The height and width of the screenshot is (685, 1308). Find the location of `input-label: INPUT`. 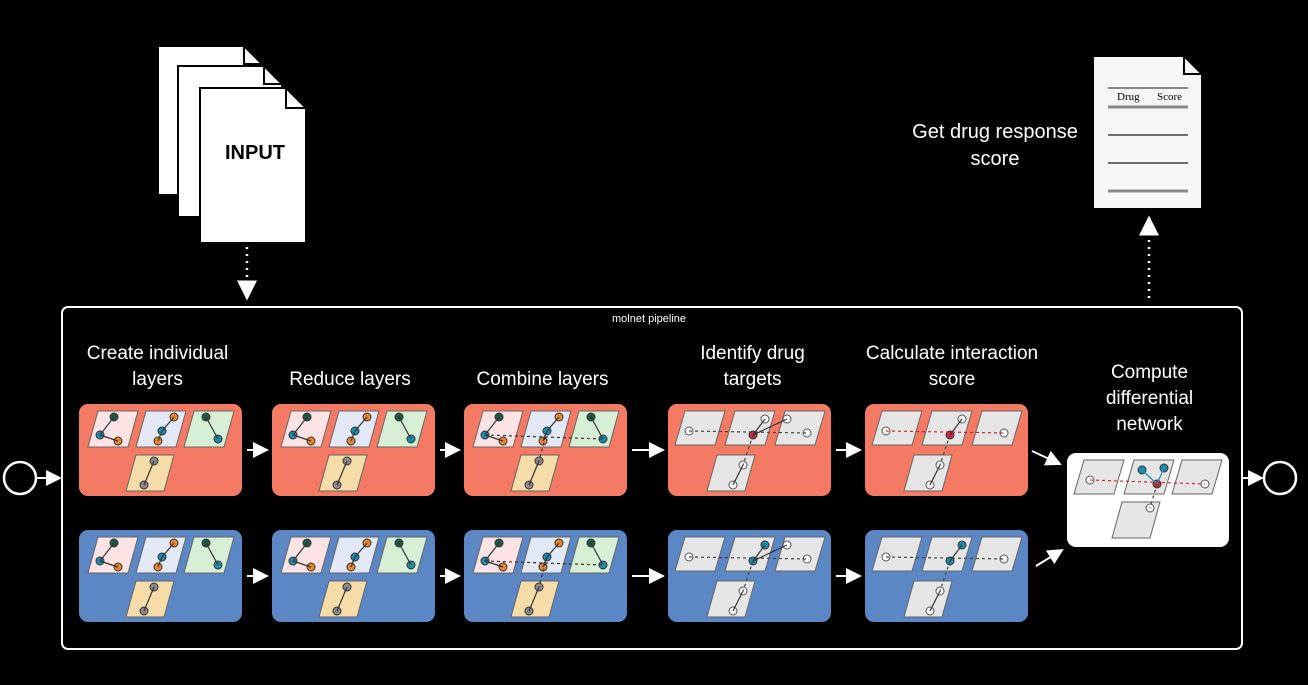

input-label: INPUT is located at coordinates (255, 153).